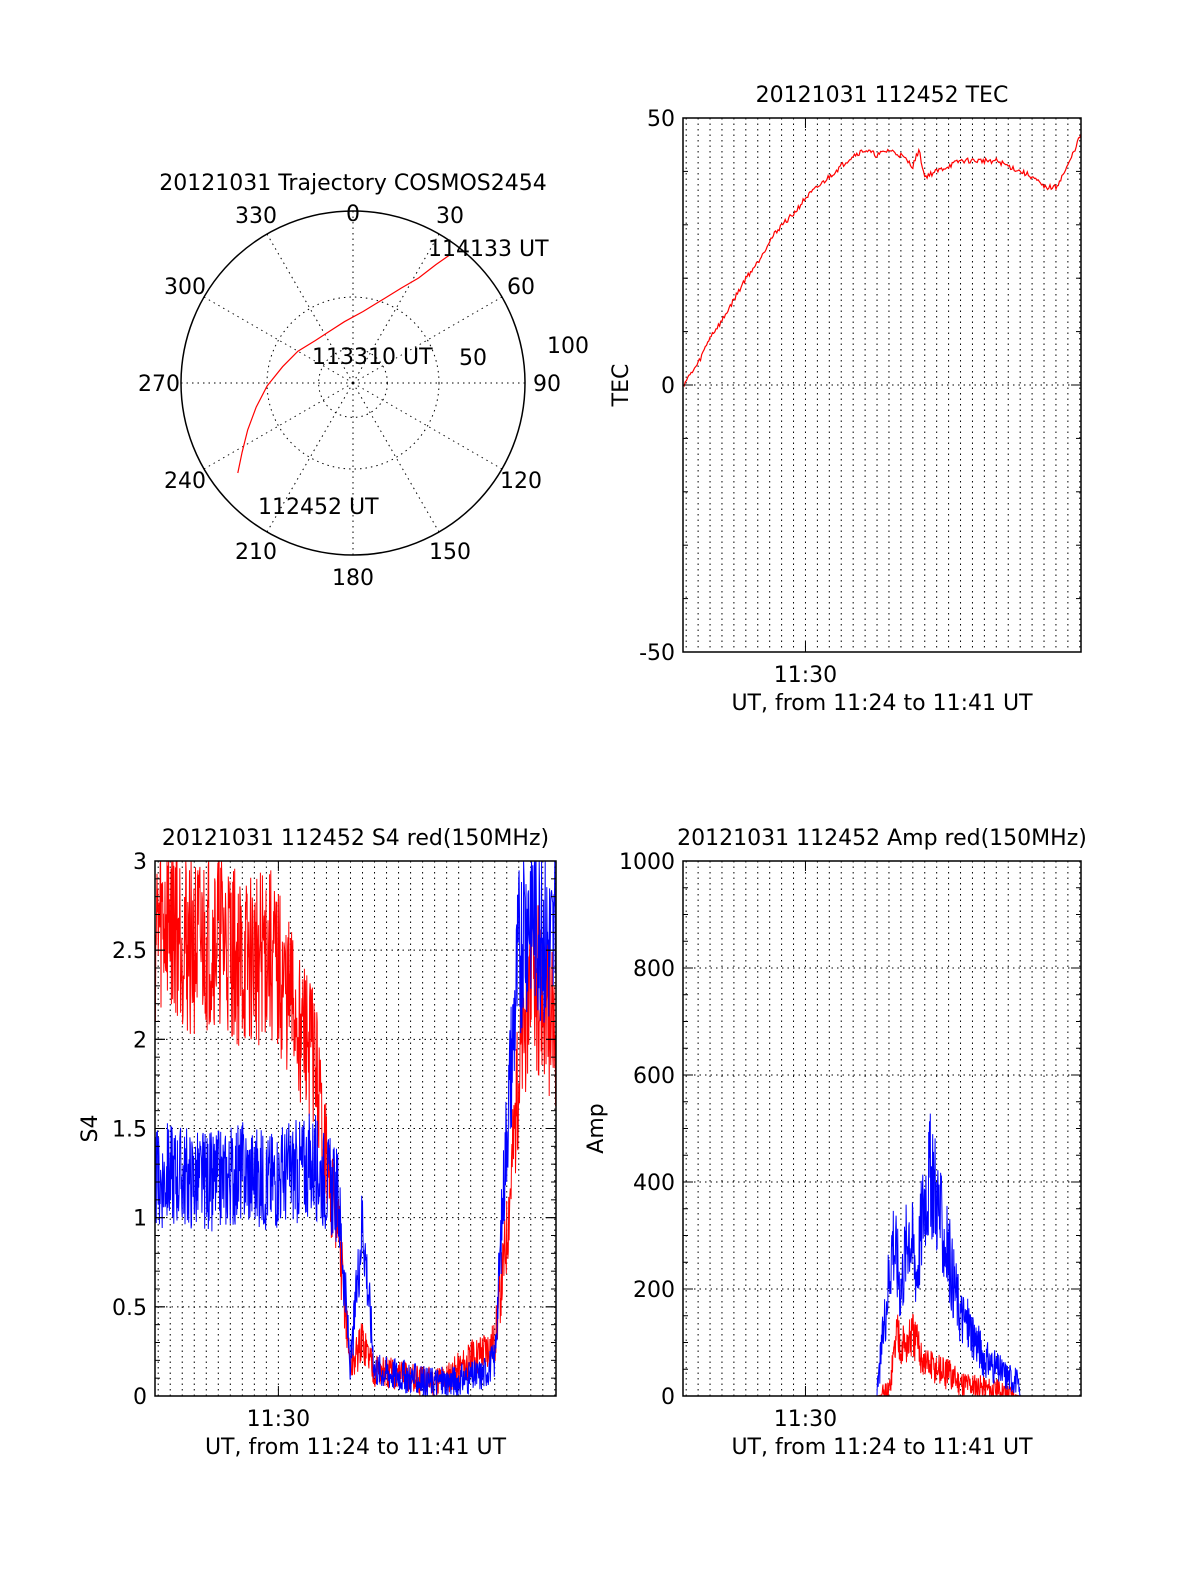 Image resolution: width=1200 pixels, height=1575 pixels. What do you see at coordinates (657, 653) in the screenshot?
I see `y-tick-label: -50` at bounding box center [657, 653].